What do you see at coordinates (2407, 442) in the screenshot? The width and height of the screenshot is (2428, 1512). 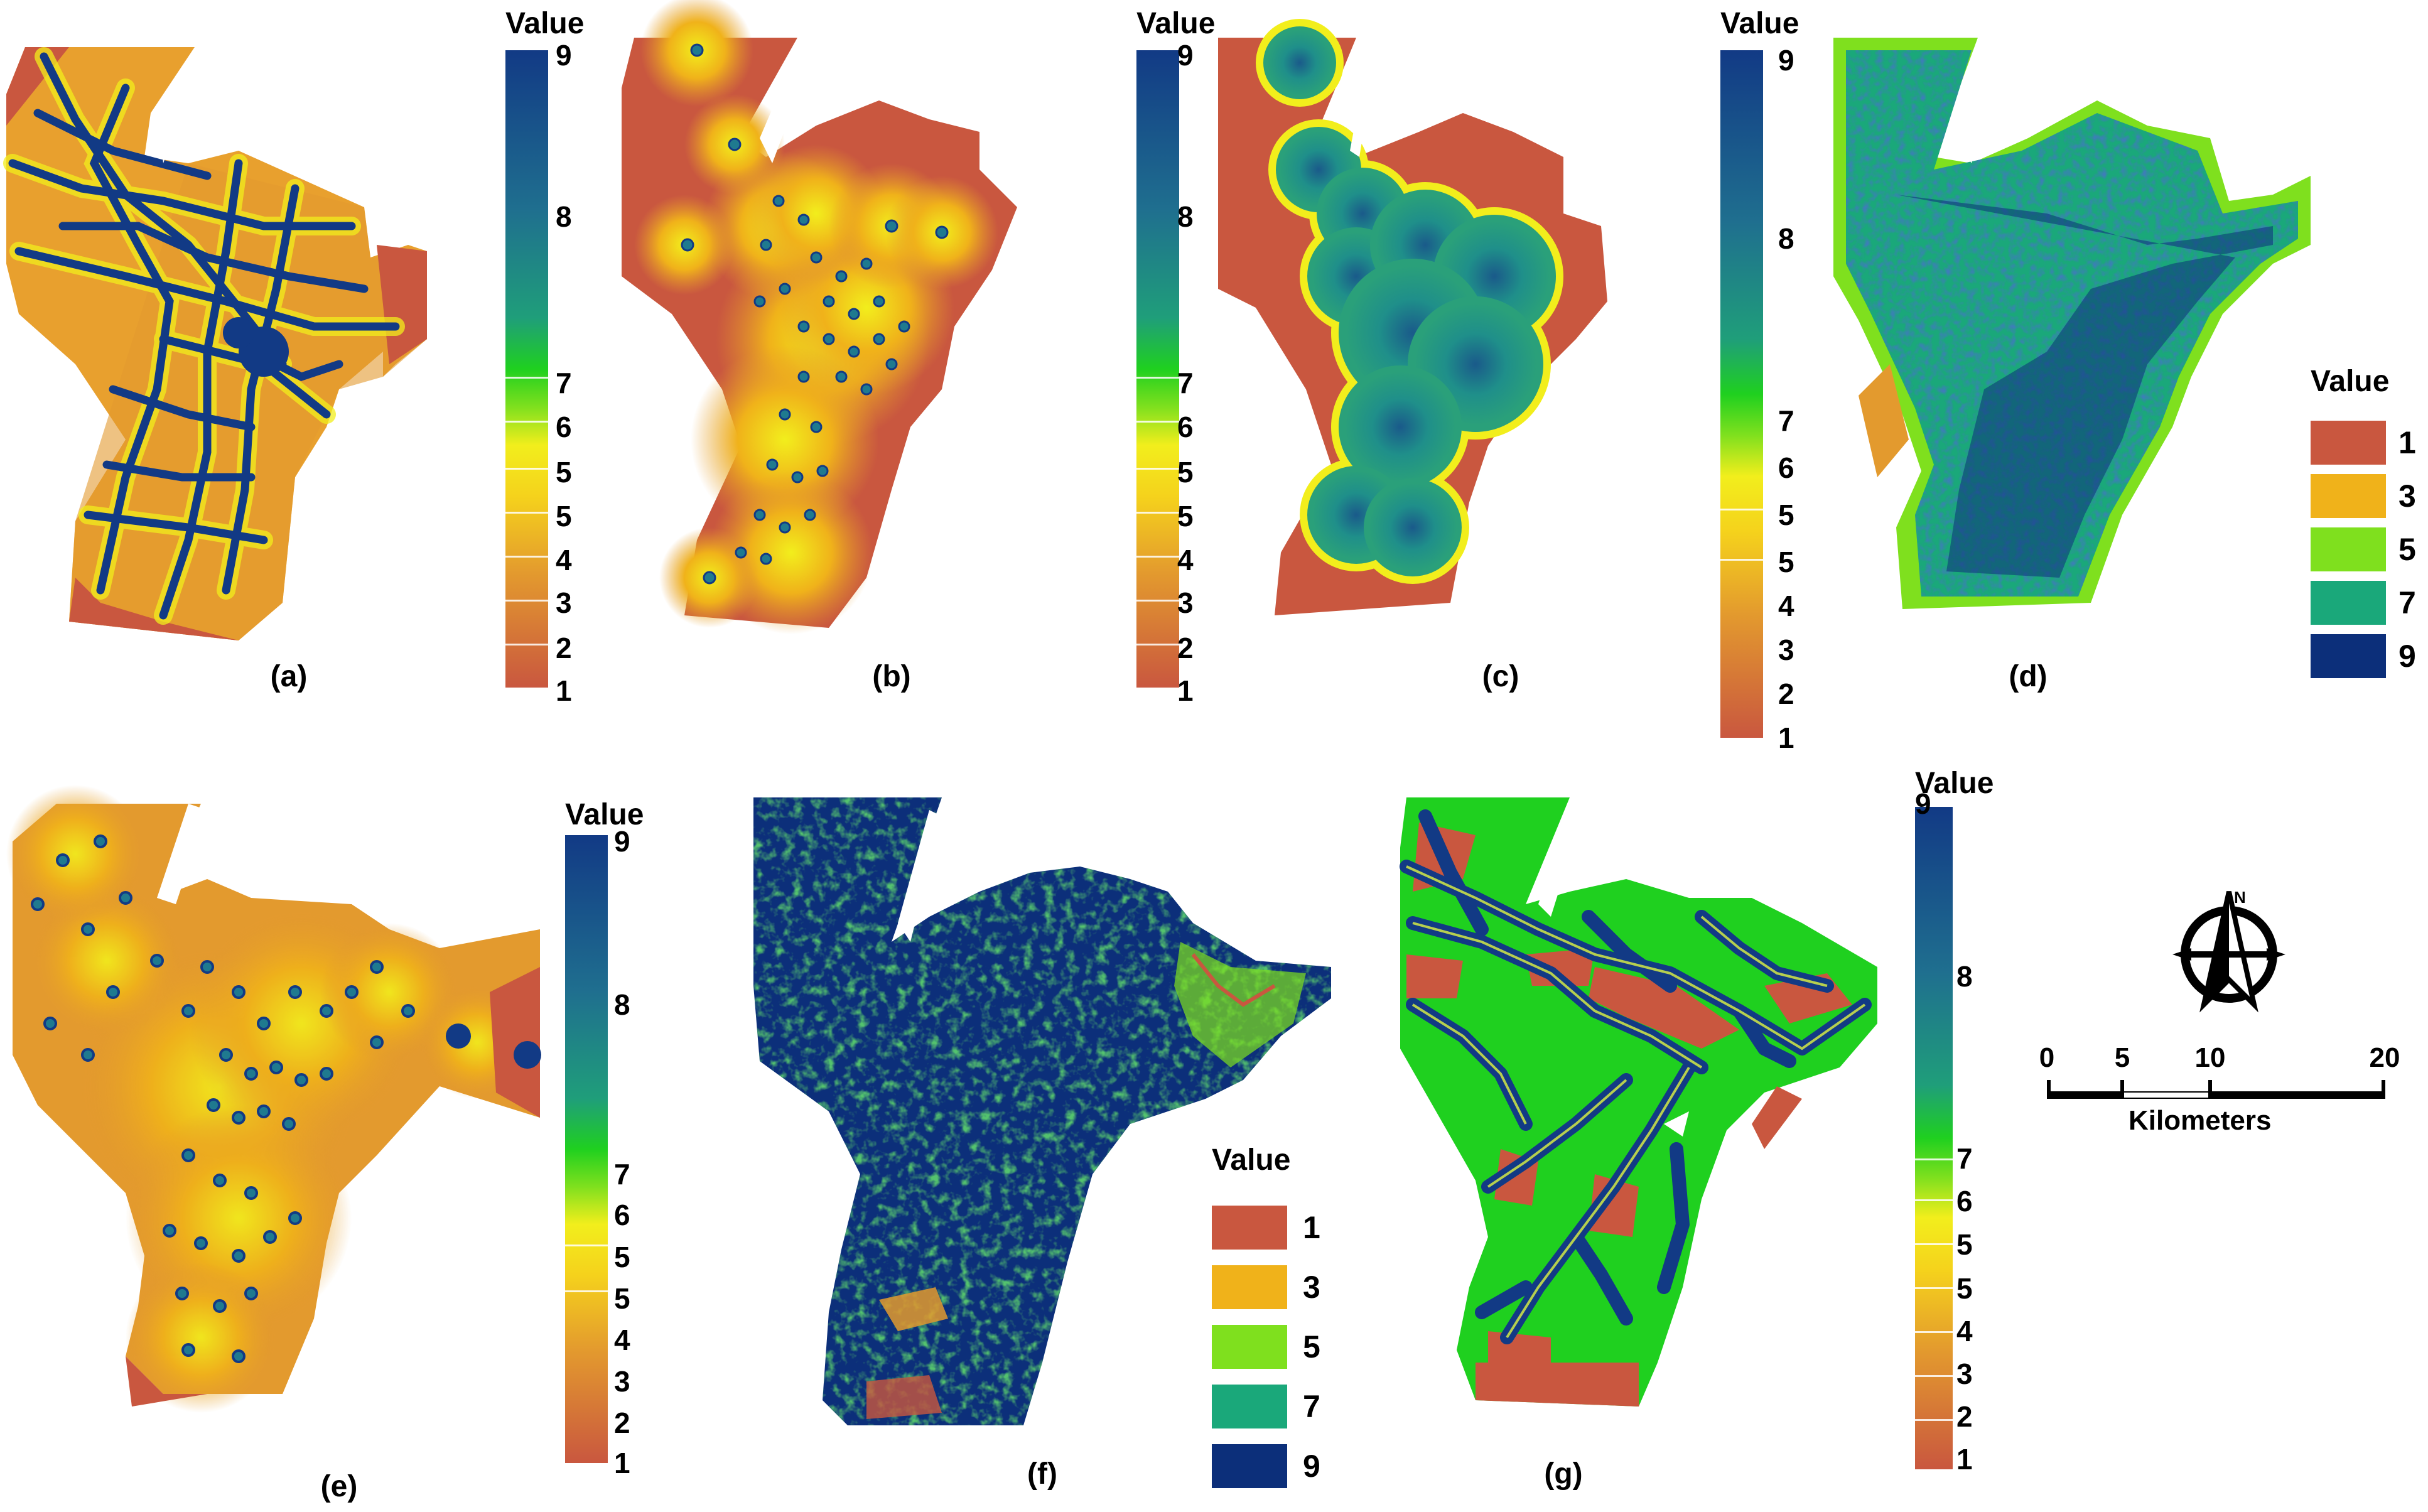 I see `legend-label: 1` at bounding box center [2407, 442].